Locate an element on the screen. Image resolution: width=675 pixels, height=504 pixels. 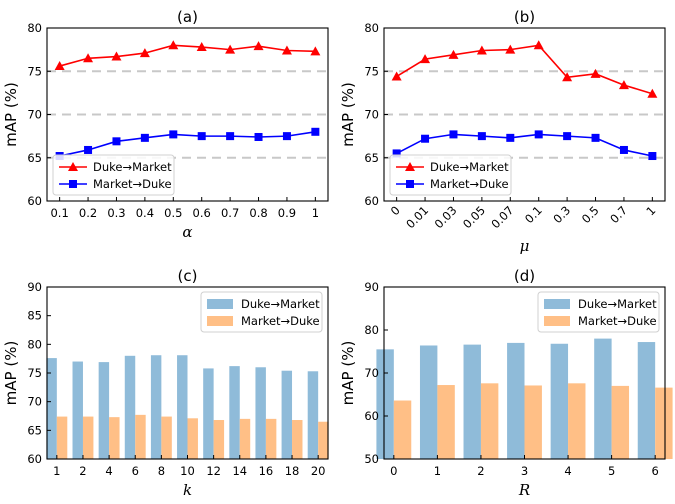
y-tick-label: 50 is located at coordinates (371, 459).